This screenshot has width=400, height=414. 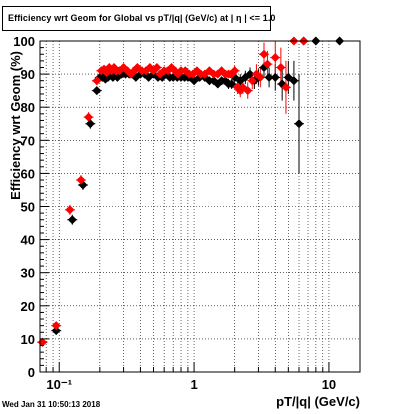 What do you see at coordinates (24, 41) in the screenshot?
I see `y-tick-label: 100` at bounding box center [24, 41].